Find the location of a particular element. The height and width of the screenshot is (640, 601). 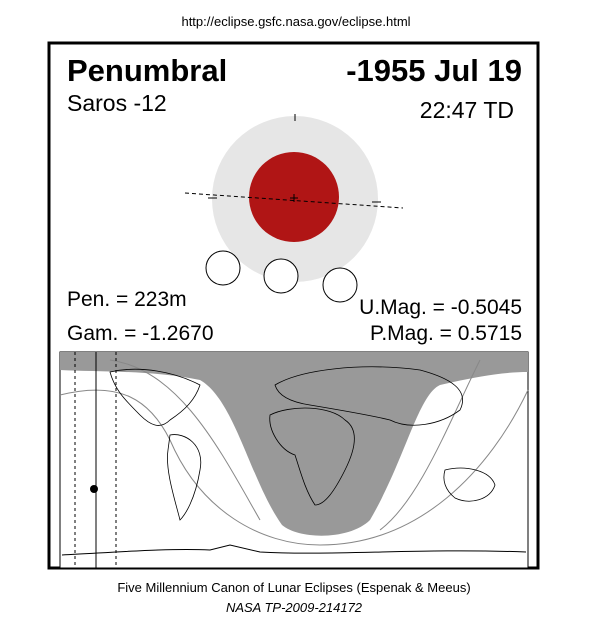

eurasia is located at coordinates (368, 396).